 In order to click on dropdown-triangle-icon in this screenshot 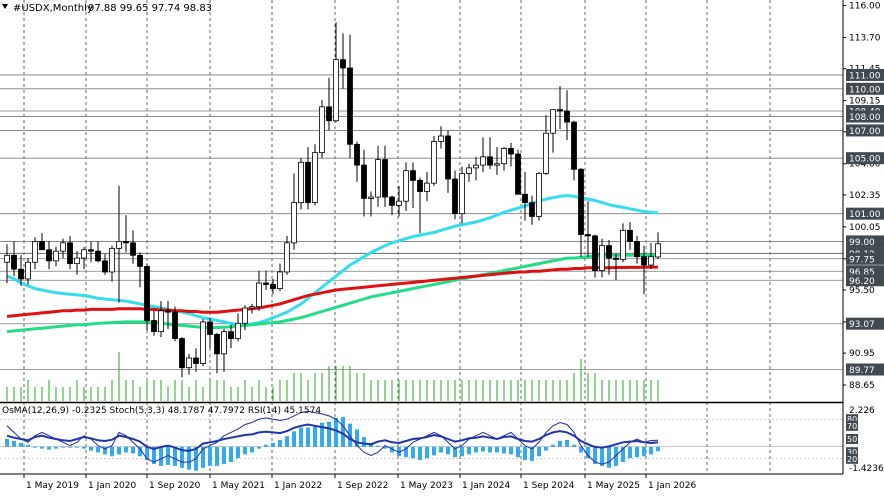, I will do `click(5, 6)`.